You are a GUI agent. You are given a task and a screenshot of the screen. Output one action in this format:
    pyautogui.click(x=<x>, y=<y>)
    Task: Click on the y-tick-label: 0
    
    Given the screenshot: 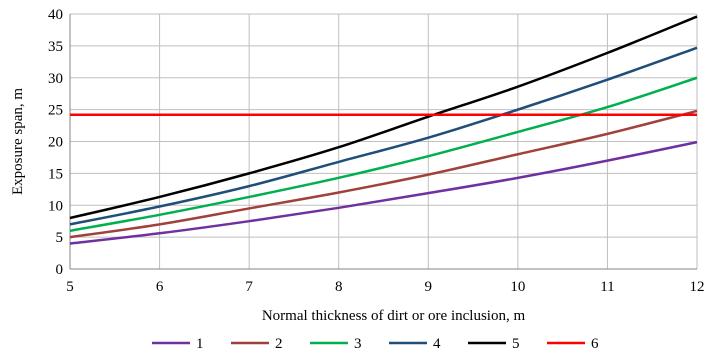 What is the action you would take?
    pyautogui.click(x=60, y=270)
    